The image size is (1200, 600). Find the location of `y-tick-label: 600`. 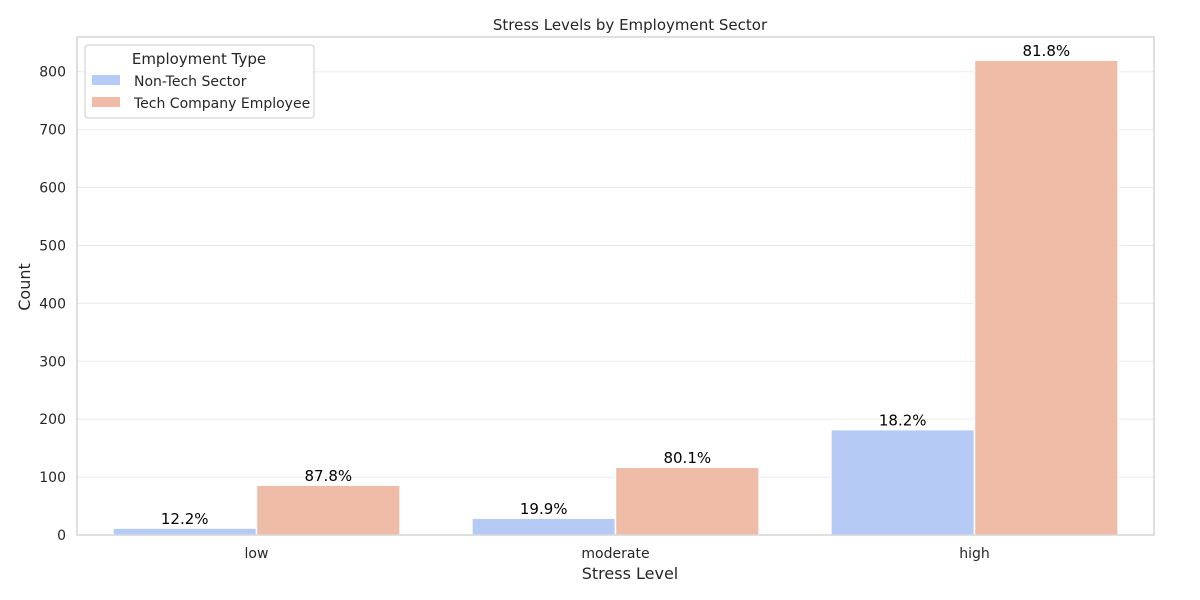

y-tick-label: 600 is located at coordinates (52, 189).